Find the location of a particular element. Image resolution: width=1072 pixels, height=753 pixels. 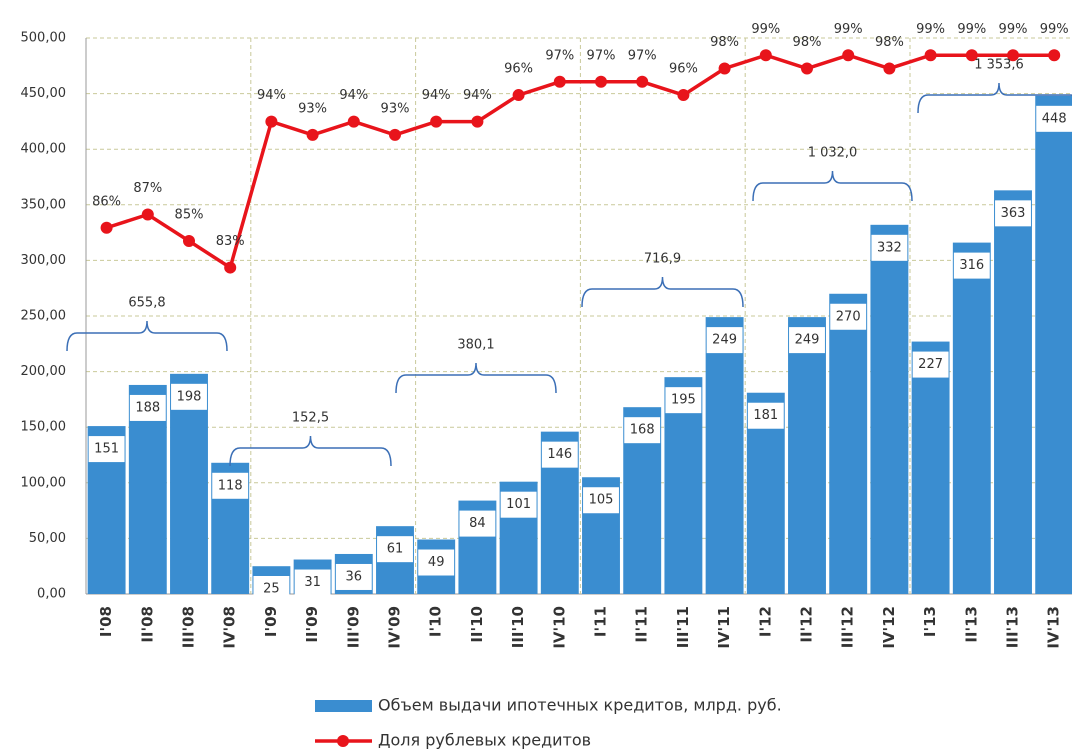

brace-label: 655,8 is located at coordinates (146, 303).